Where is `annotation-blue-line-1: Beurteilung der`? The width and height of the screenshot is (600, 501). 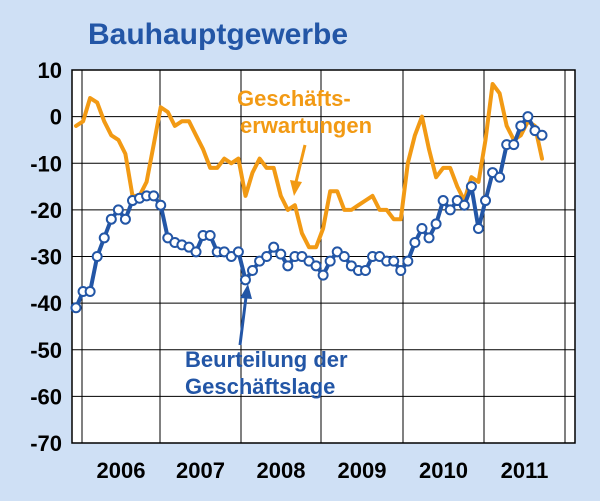 annotation-blue-line-1: Beurteilung der is located at coordinates (266, 359).